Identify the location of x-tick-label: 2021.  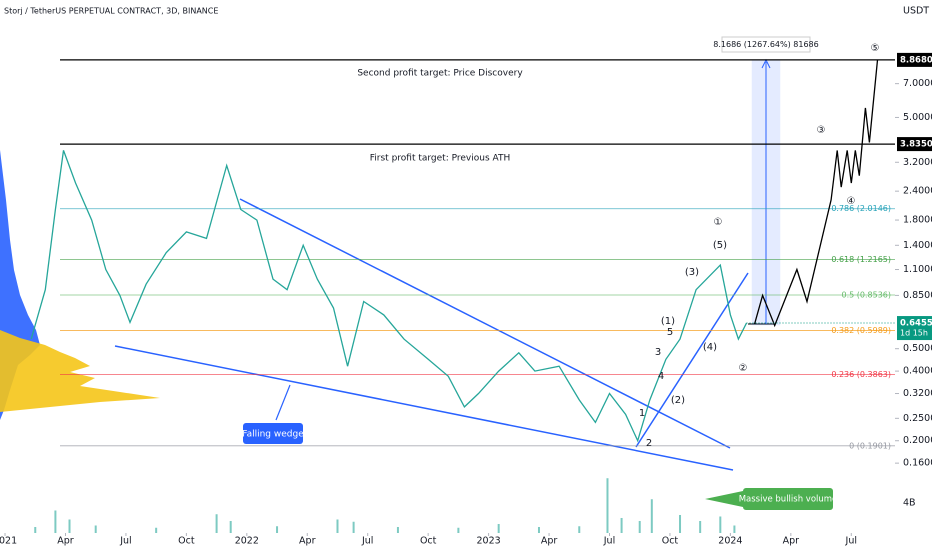
(8, 541).